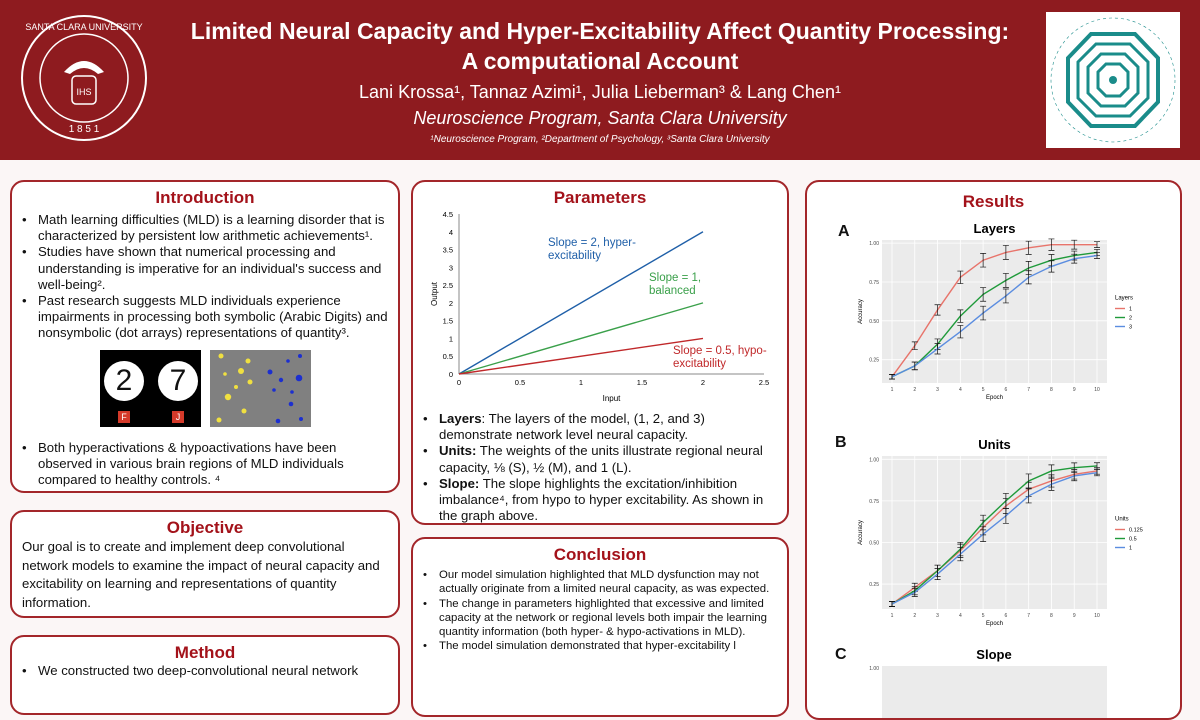  Describe the element at coordinates (1122, 520) in the screenshot. I see `legend-title: Units` at that location.